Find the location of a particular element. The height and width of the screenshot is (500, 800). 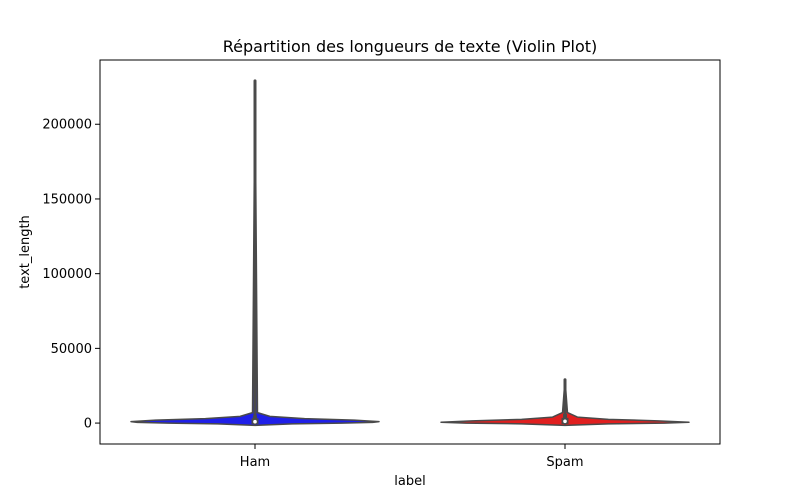

y-axis: 0 50000 100000 150000 200000 is located at coordinates (71, 275).